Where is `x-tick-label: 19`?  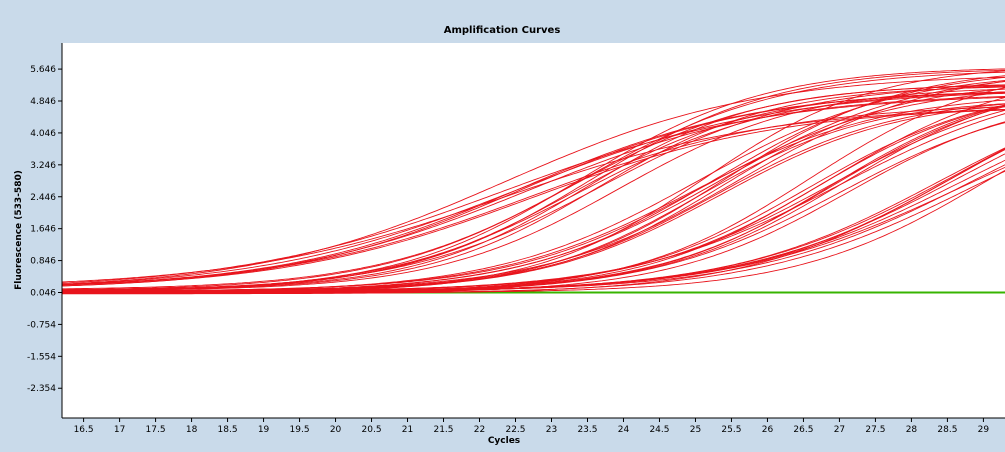
x-tick-label: 19 is located at coordinates (264, 430).